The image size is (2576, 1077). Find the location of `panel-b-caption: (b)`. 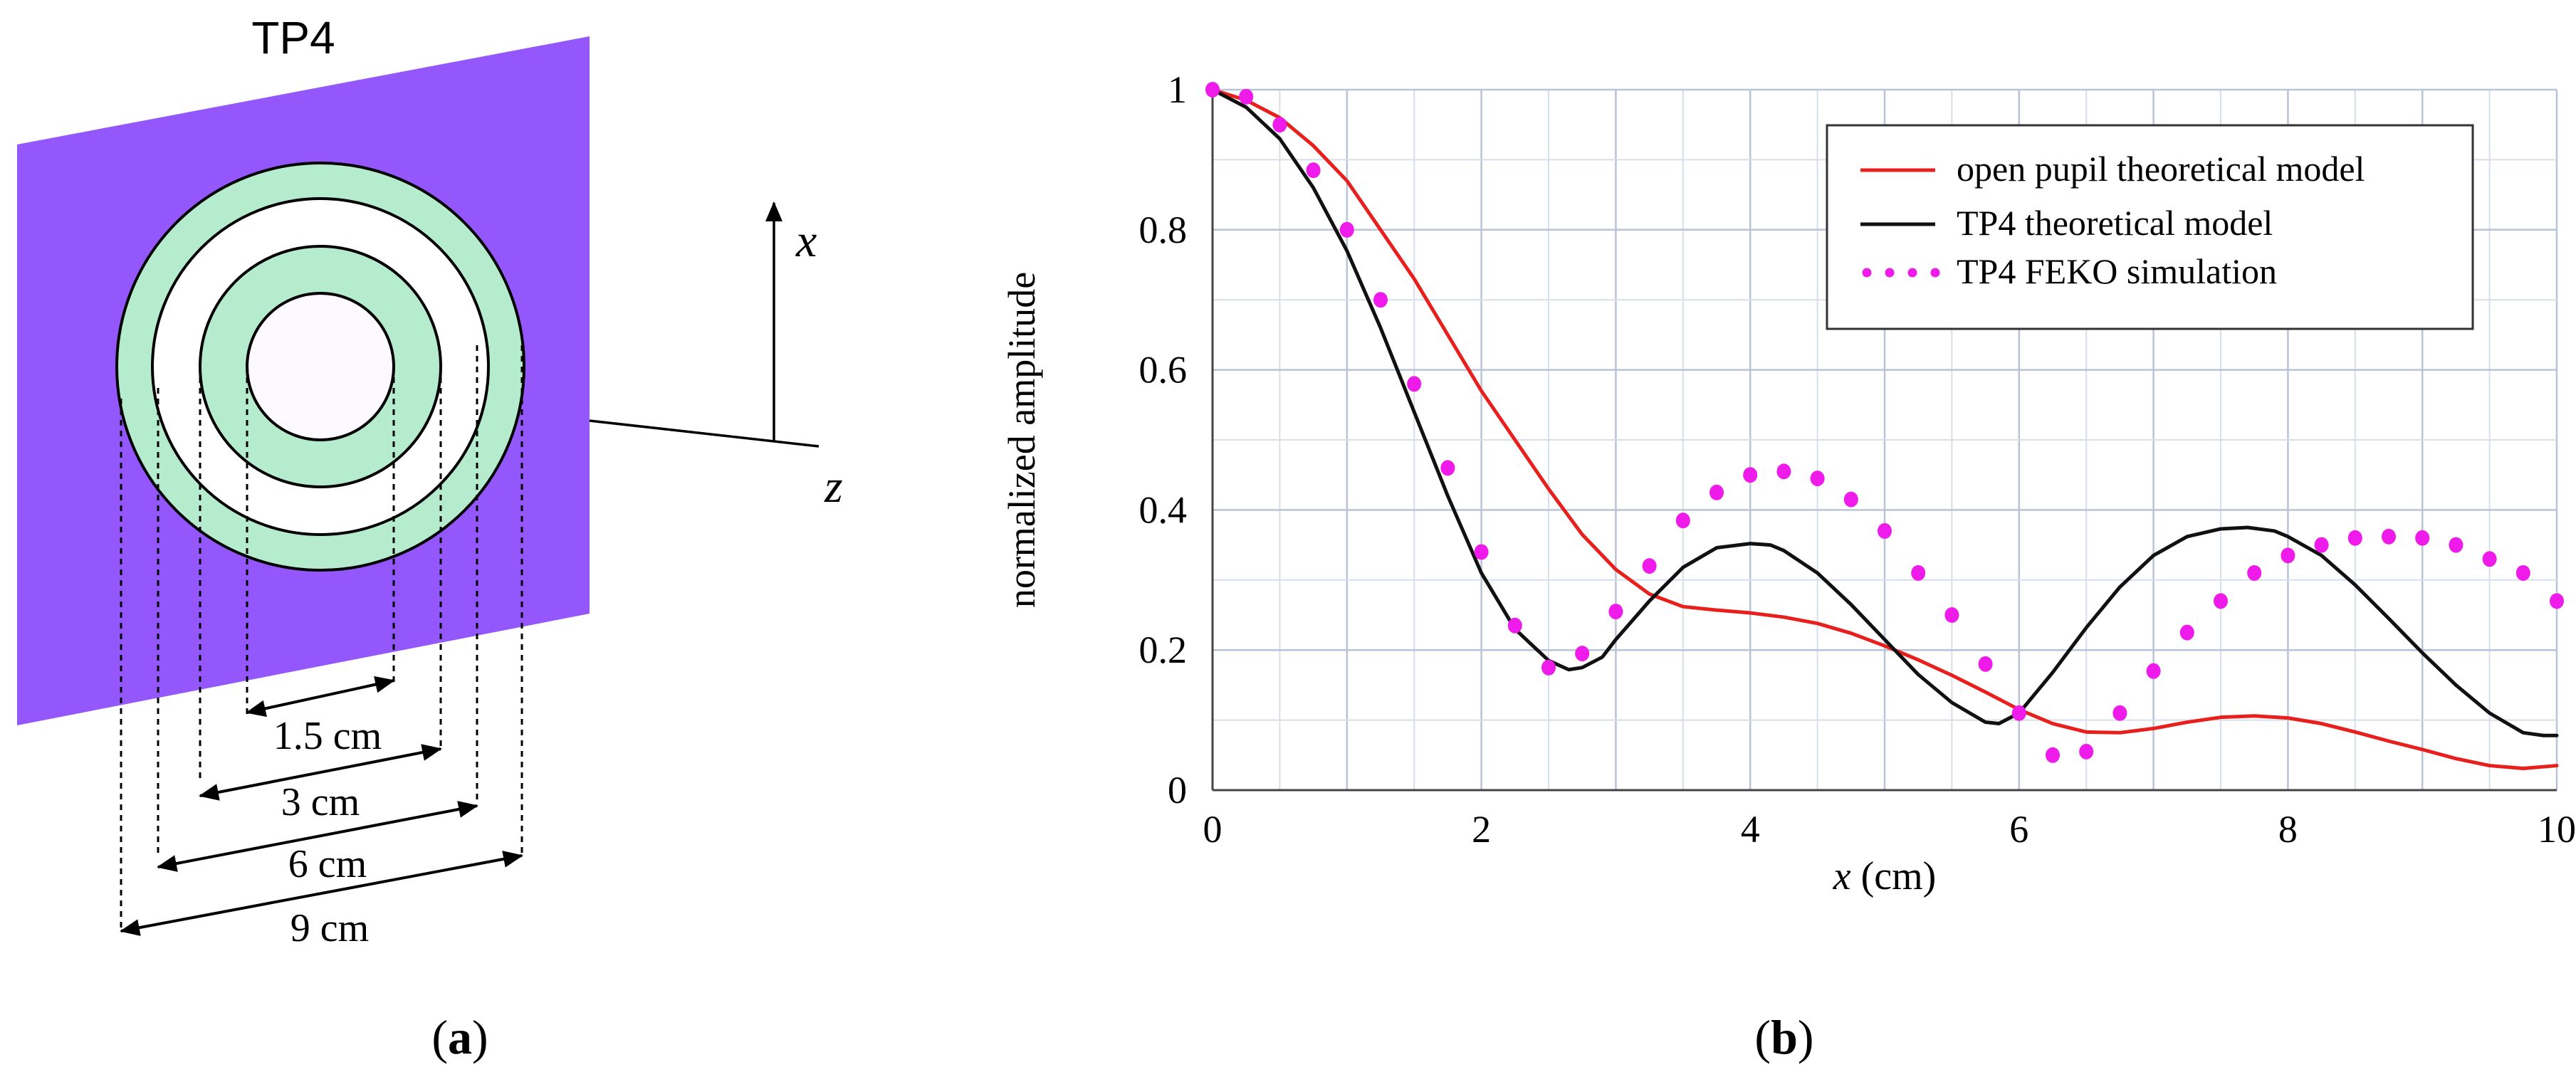

panel-b-caption: (b) is located at coordinates (1783, 1037).